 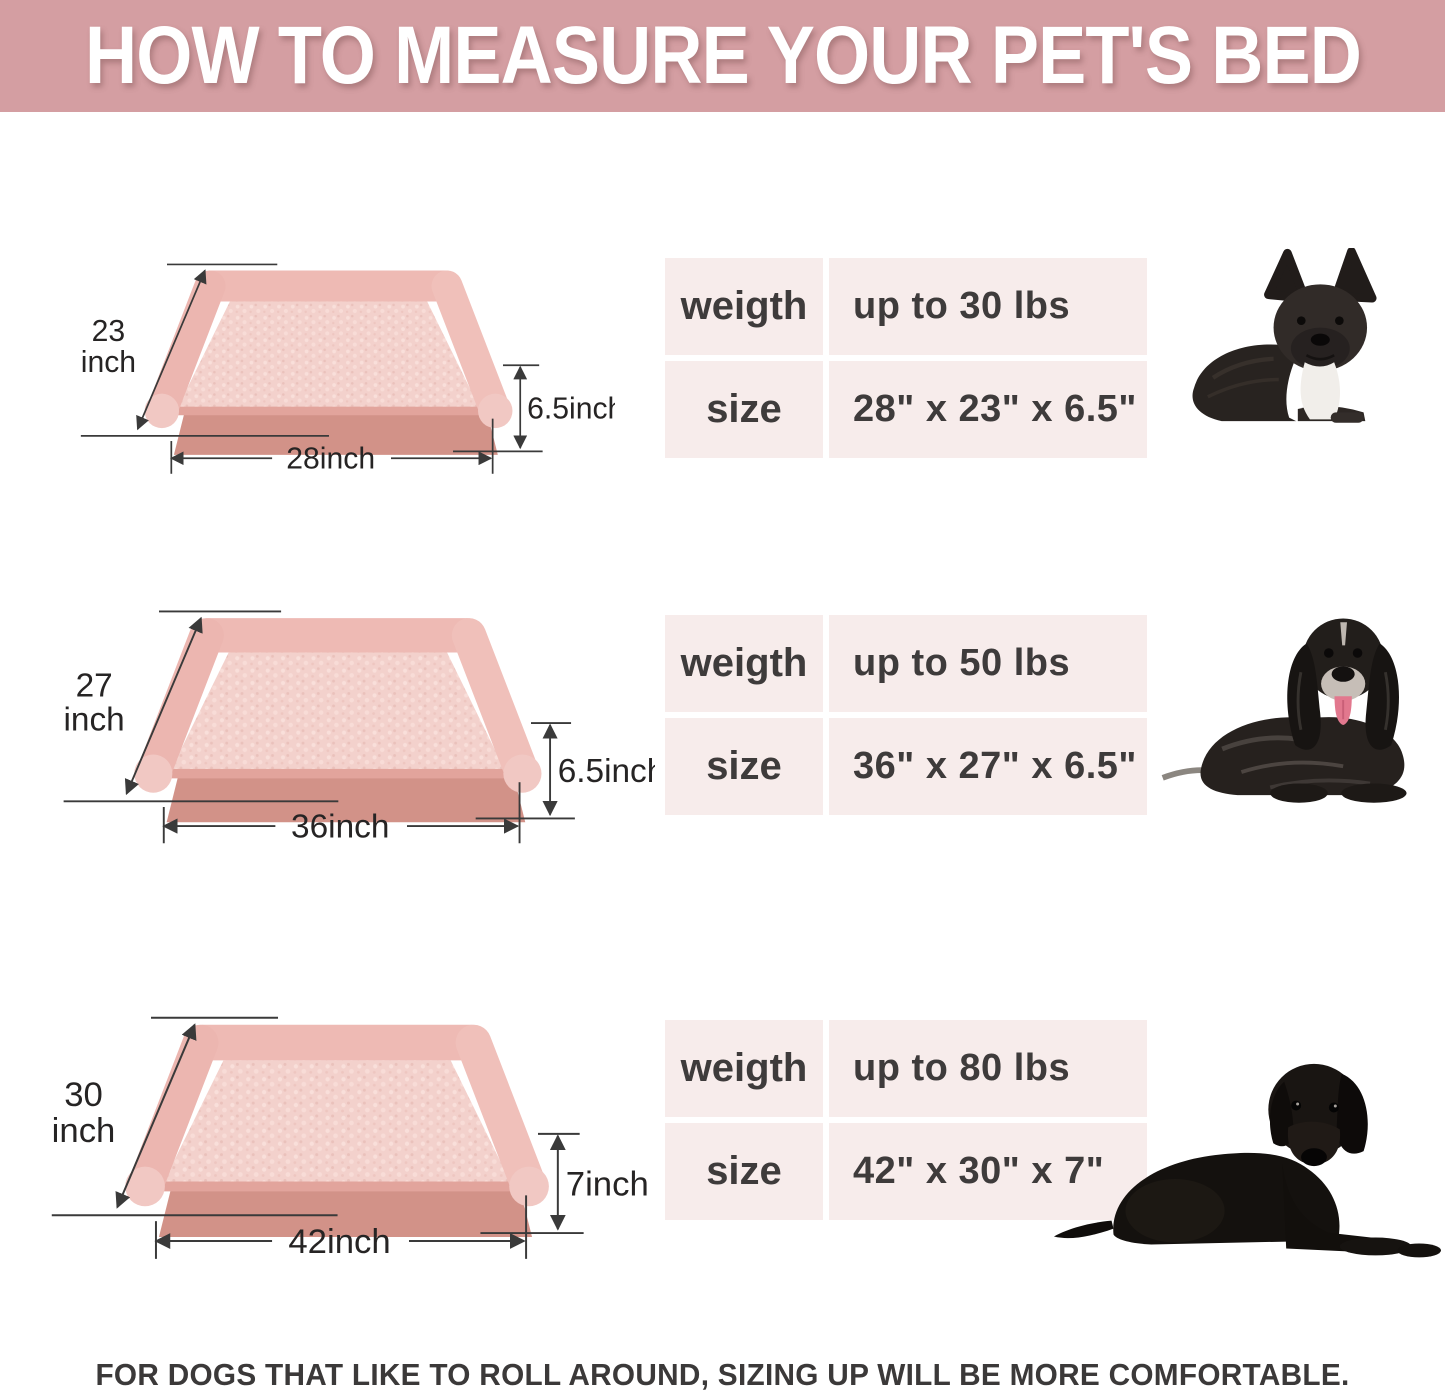 What do you see at coordinates (988, 306) in the screenshot?
I see `weight-value: up to 30 lbs` at bounding box center [988, 306].